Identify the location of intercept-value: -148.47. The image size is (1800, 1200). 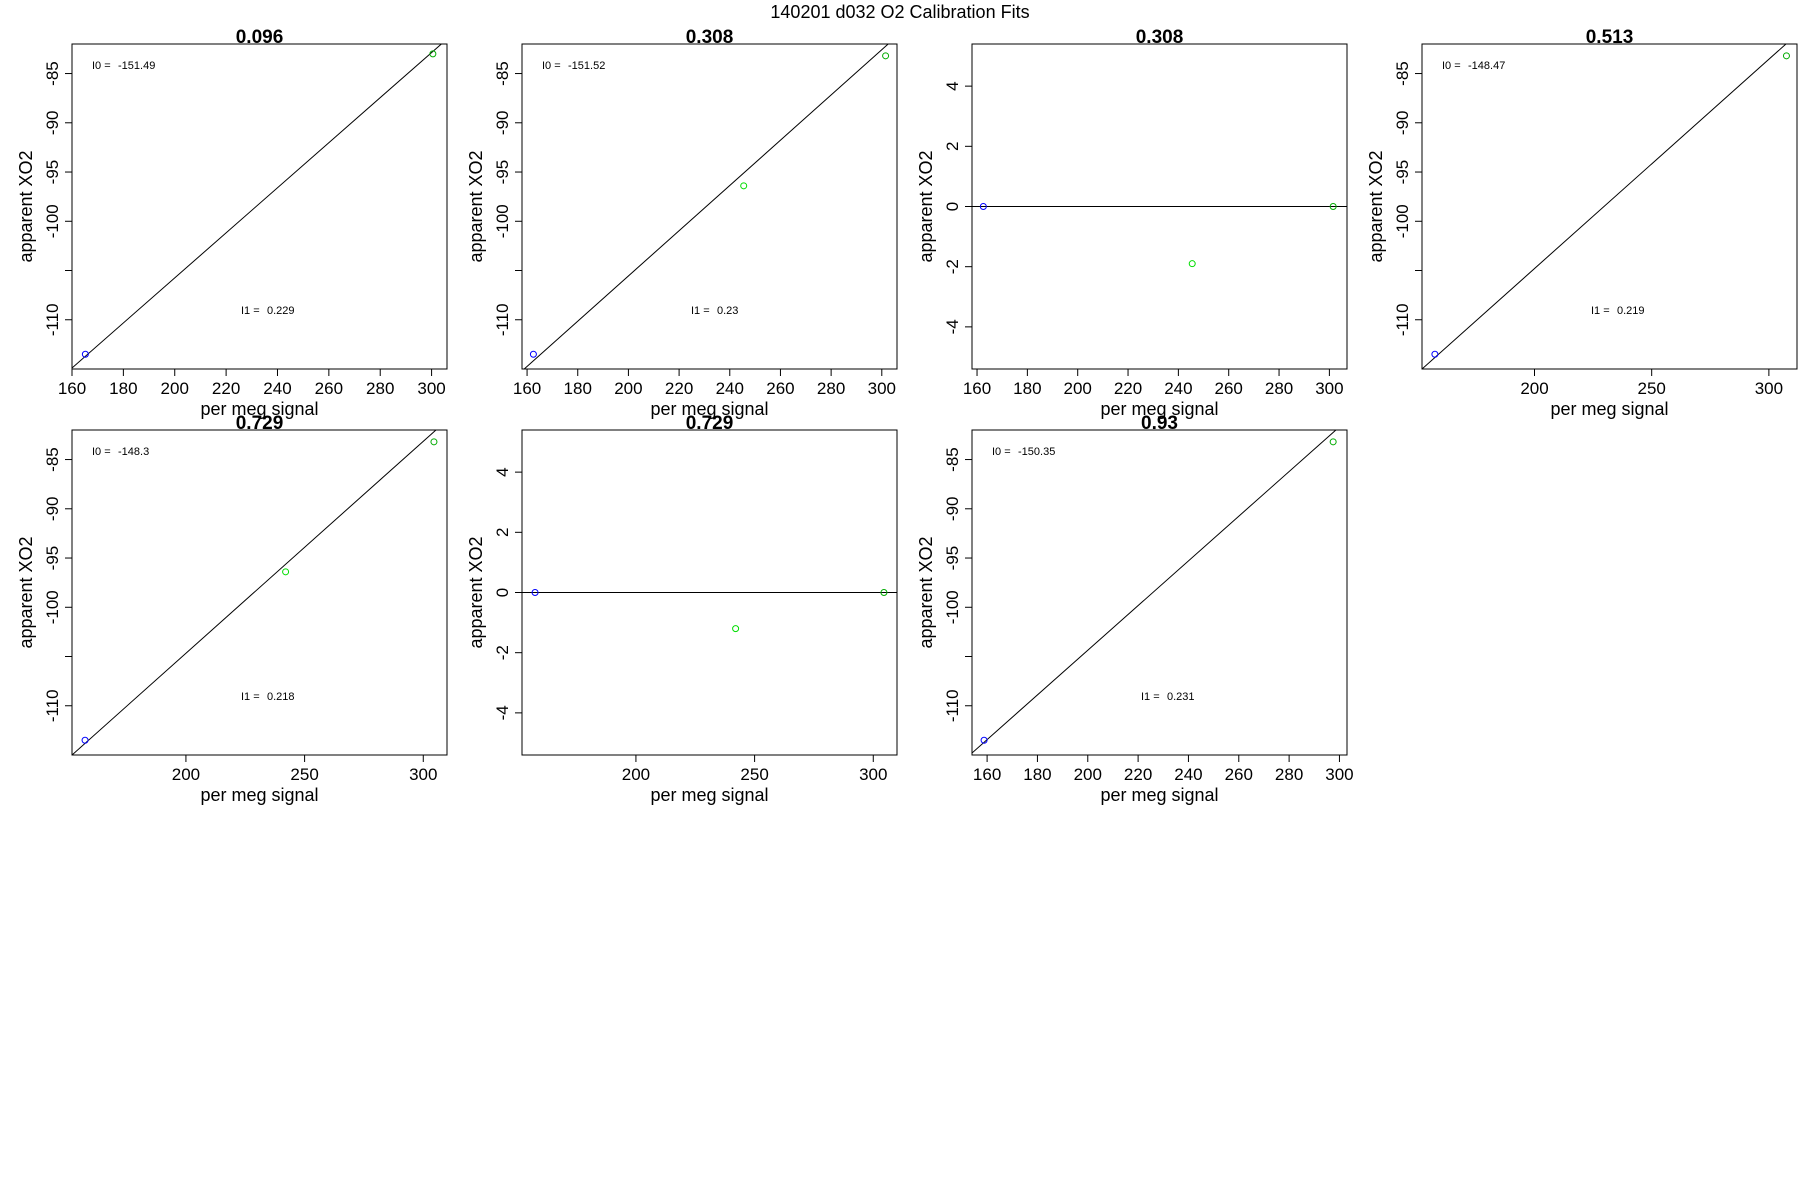
(1486, 66).